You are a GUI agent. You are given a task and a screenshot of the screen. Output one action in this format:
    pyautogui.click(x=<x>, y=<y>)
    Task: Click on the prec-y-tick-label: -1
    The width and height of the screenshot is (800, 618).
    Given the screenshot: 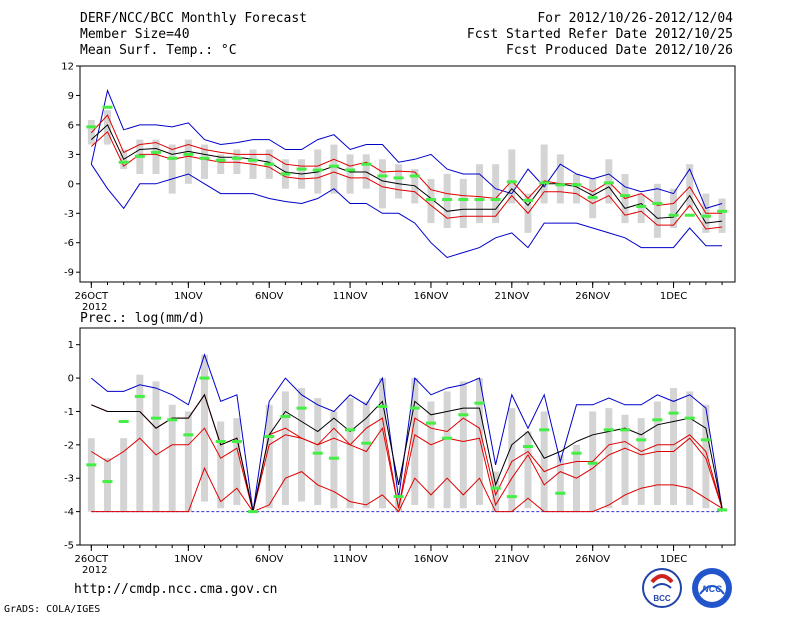 What is the action you would take?
    pyautogui.click(x=69, y=412)
    